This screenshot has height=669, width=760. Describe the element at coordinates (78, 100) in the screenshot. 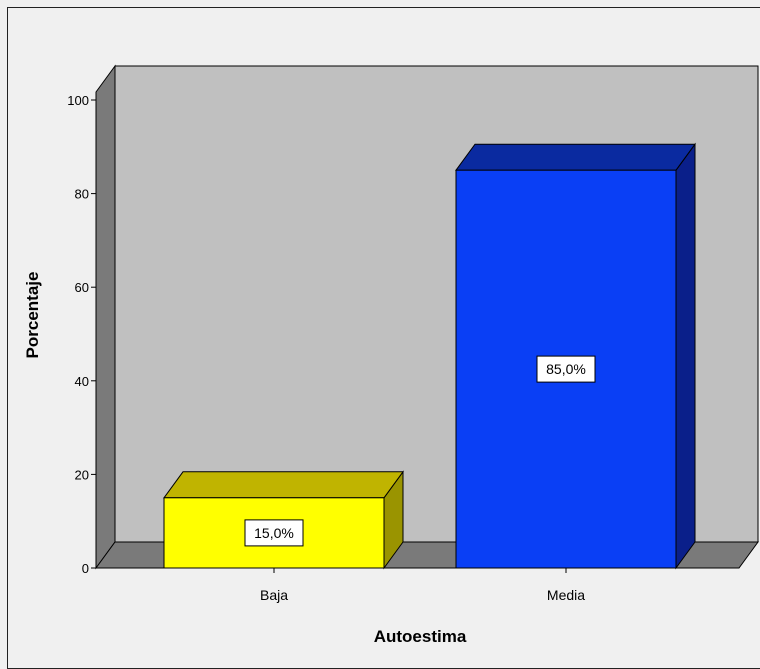

I see `y-tick-label: 100` at that location.